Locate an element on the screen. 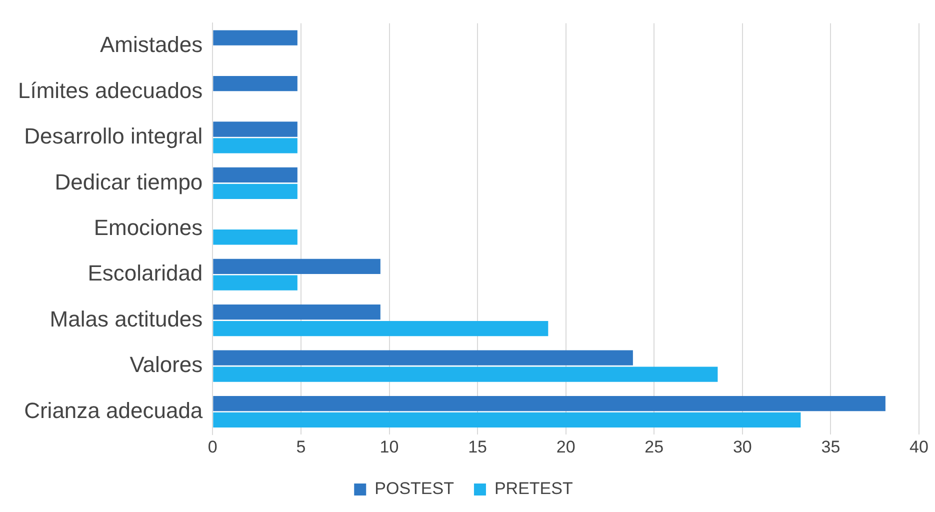 The width and height of the screenshot is (935, 512). x-tick-label: 30 is located at coordinates (742, 446).